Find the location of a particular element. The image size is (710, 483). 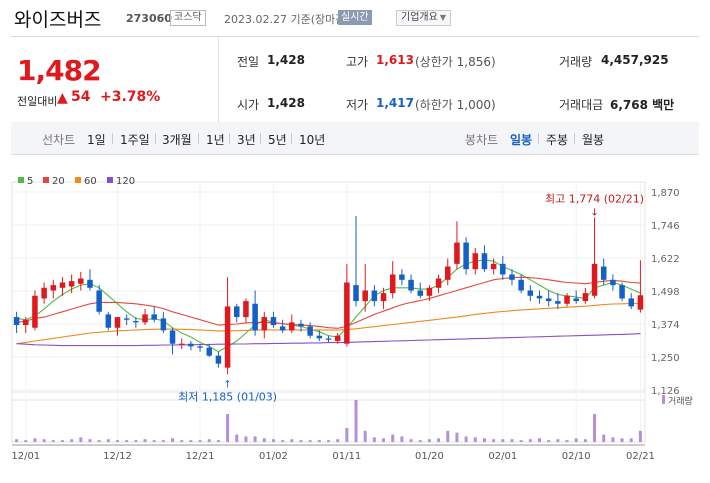

change-percent: +3.78% is located at coordinates (130, 97).